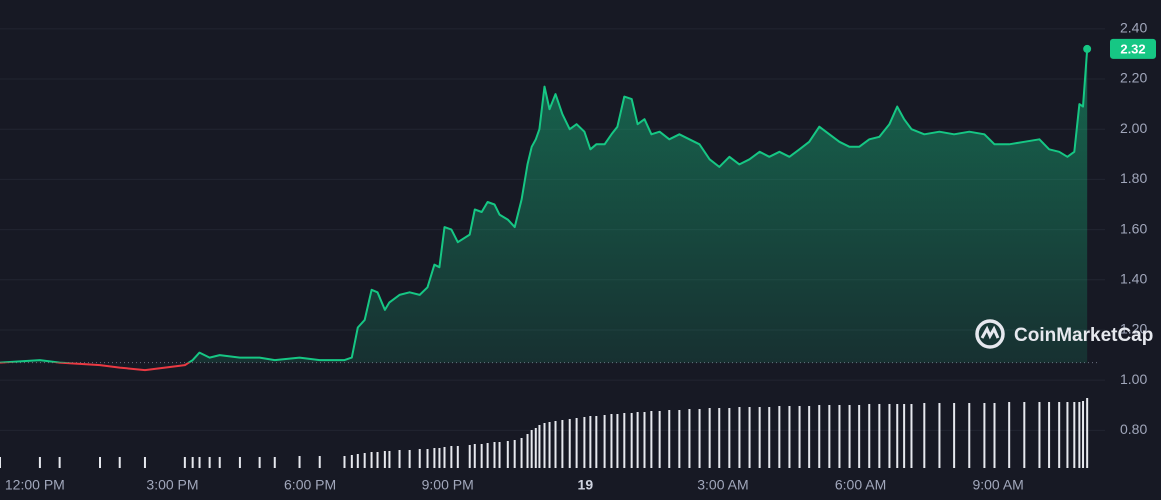  Describe the element at coordinates (1133, 329) in the screenshot. I see `y-tick-label: 1.20` at that location.